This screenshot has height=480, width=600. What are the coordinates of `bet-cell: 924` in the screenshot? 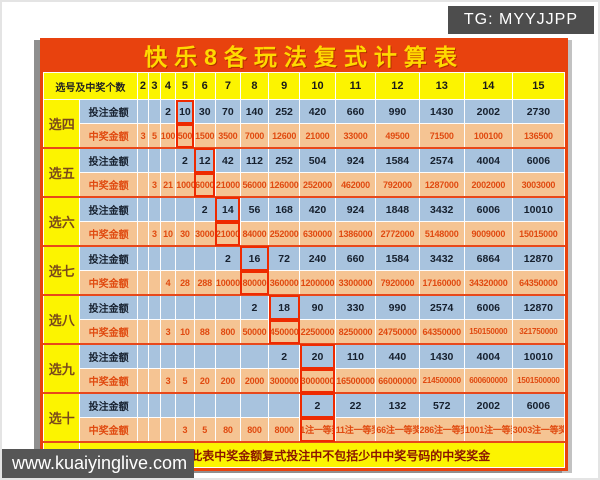 It's located at (355, 160).